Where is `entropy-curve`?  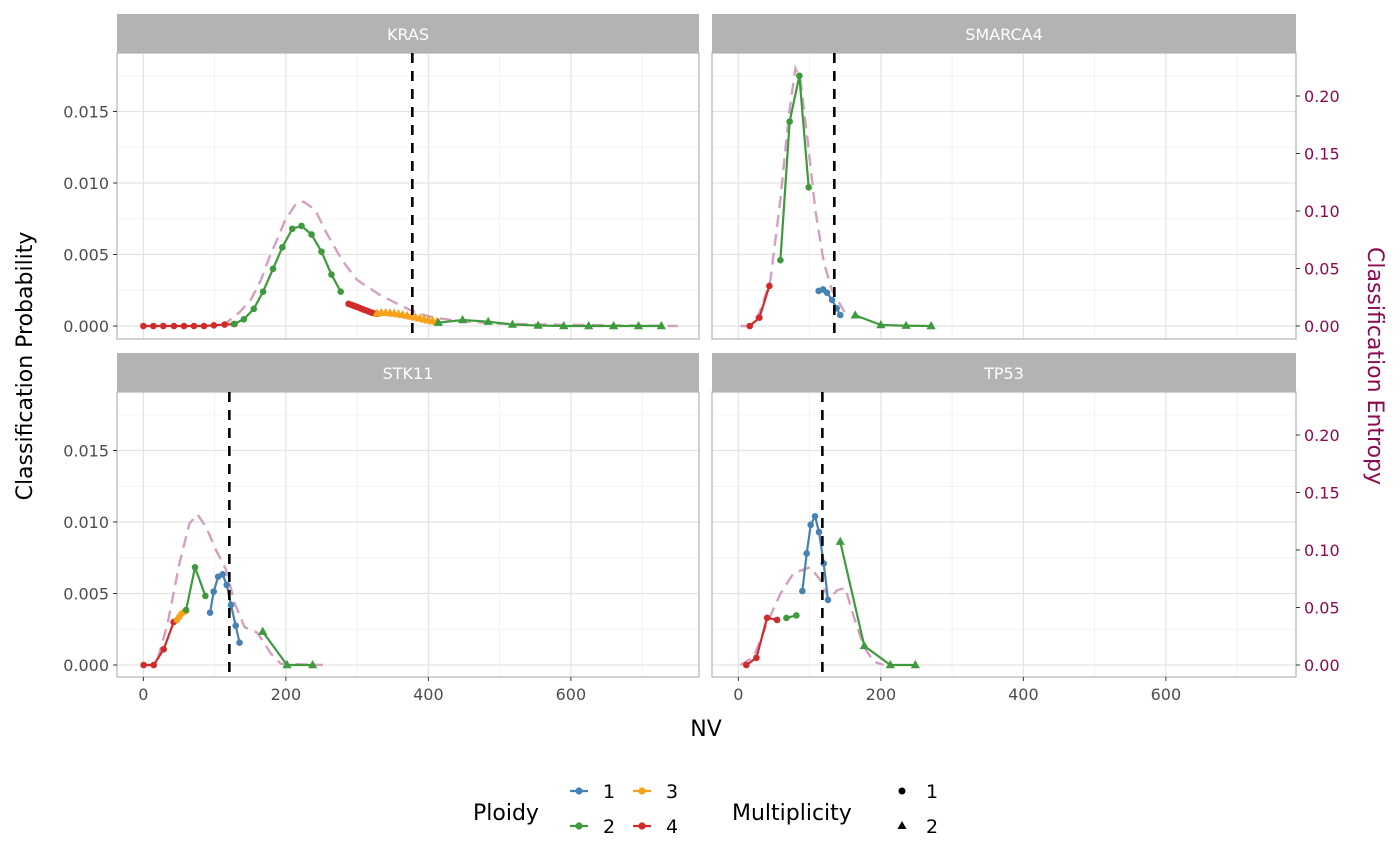
entropy-curve is located at coordinates (233, 589).